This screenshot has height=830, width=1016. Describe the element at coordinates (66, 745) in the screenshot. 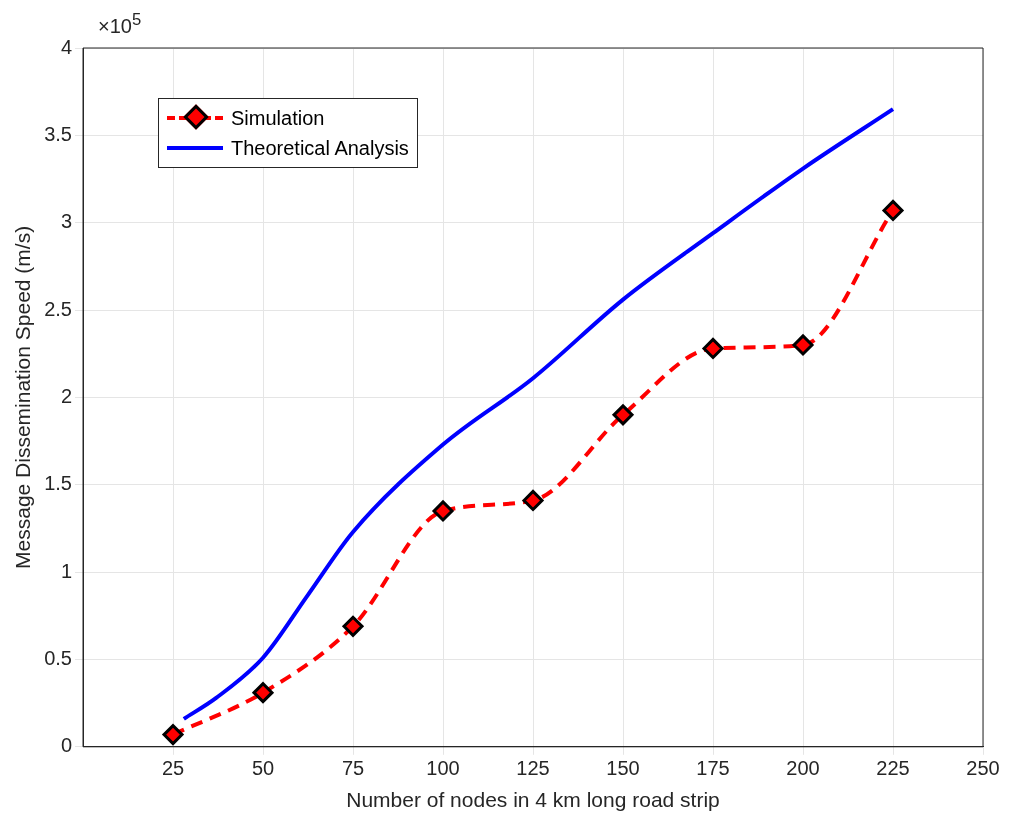

I see `y-tick-label: 0` at that location.